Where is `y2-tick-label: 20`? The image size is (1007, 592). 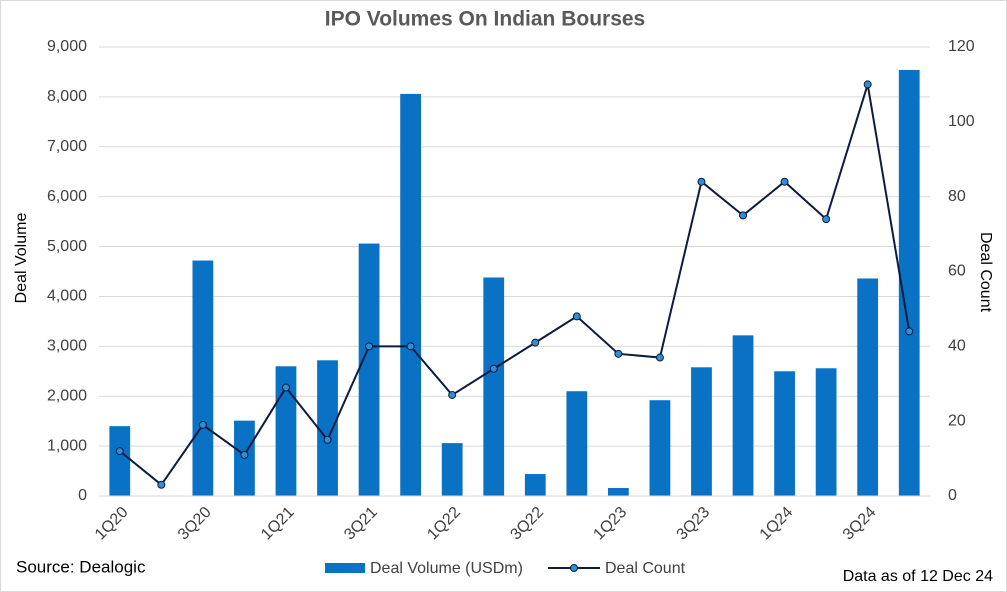 y2-tick-label: 20 is located at coordinates (957, 420).